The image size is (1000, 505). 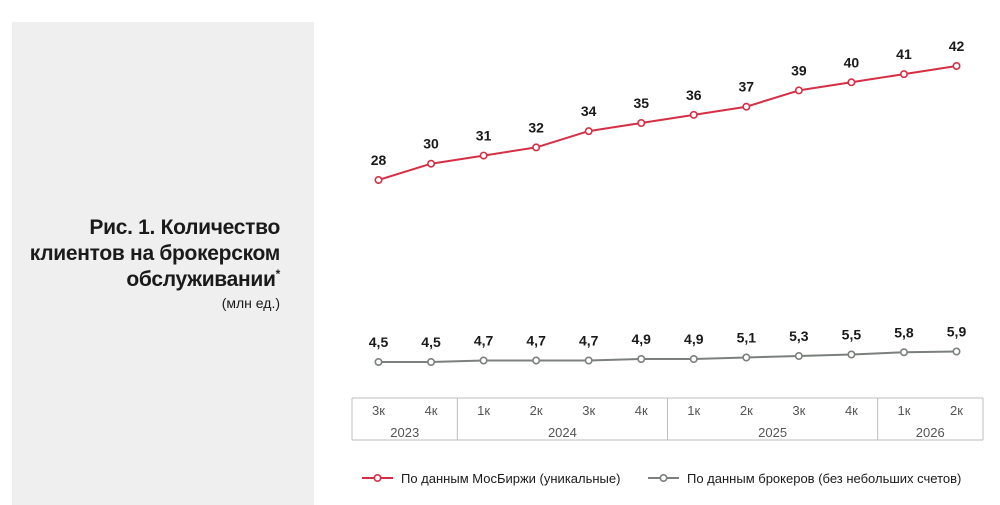 I want to click on data-label: 31, so click(x=484, y=136).